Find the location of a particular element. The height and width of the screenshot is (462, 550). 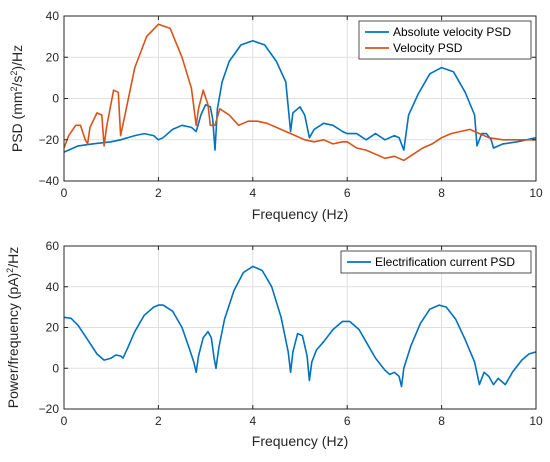

top-ylabel-part: /s is located at coordinates (17, 81).